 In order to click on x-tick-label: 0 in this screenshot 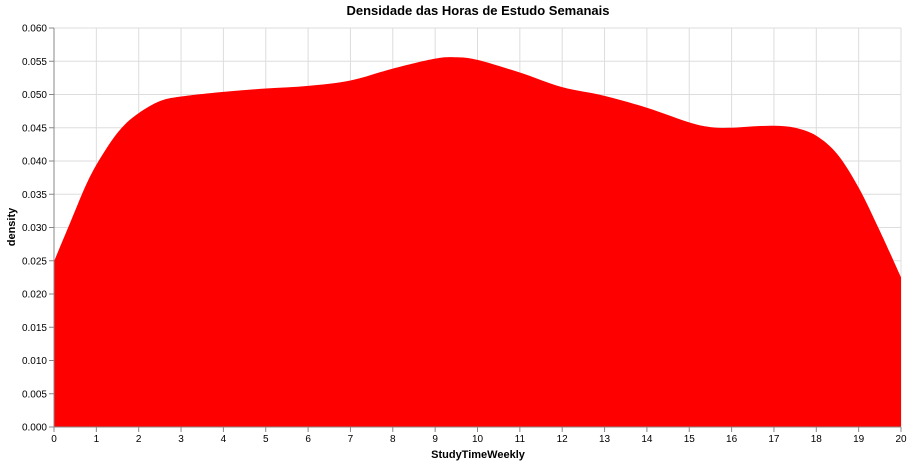, I will do `click(54, 439)`.